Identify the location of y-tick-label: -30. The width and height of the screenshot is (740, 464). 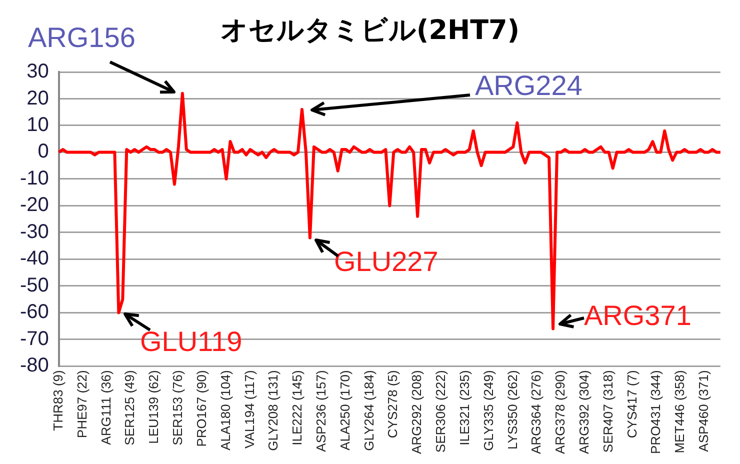
(34, 231).